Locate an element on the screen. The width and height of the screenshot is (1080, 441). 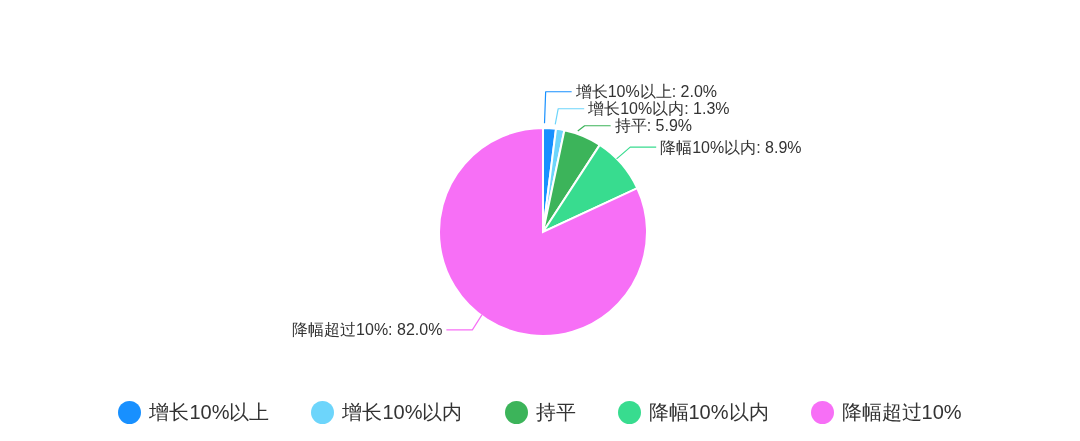
data-label: 降幅超过10%: 82.0% is located at coordinates (367, 330).